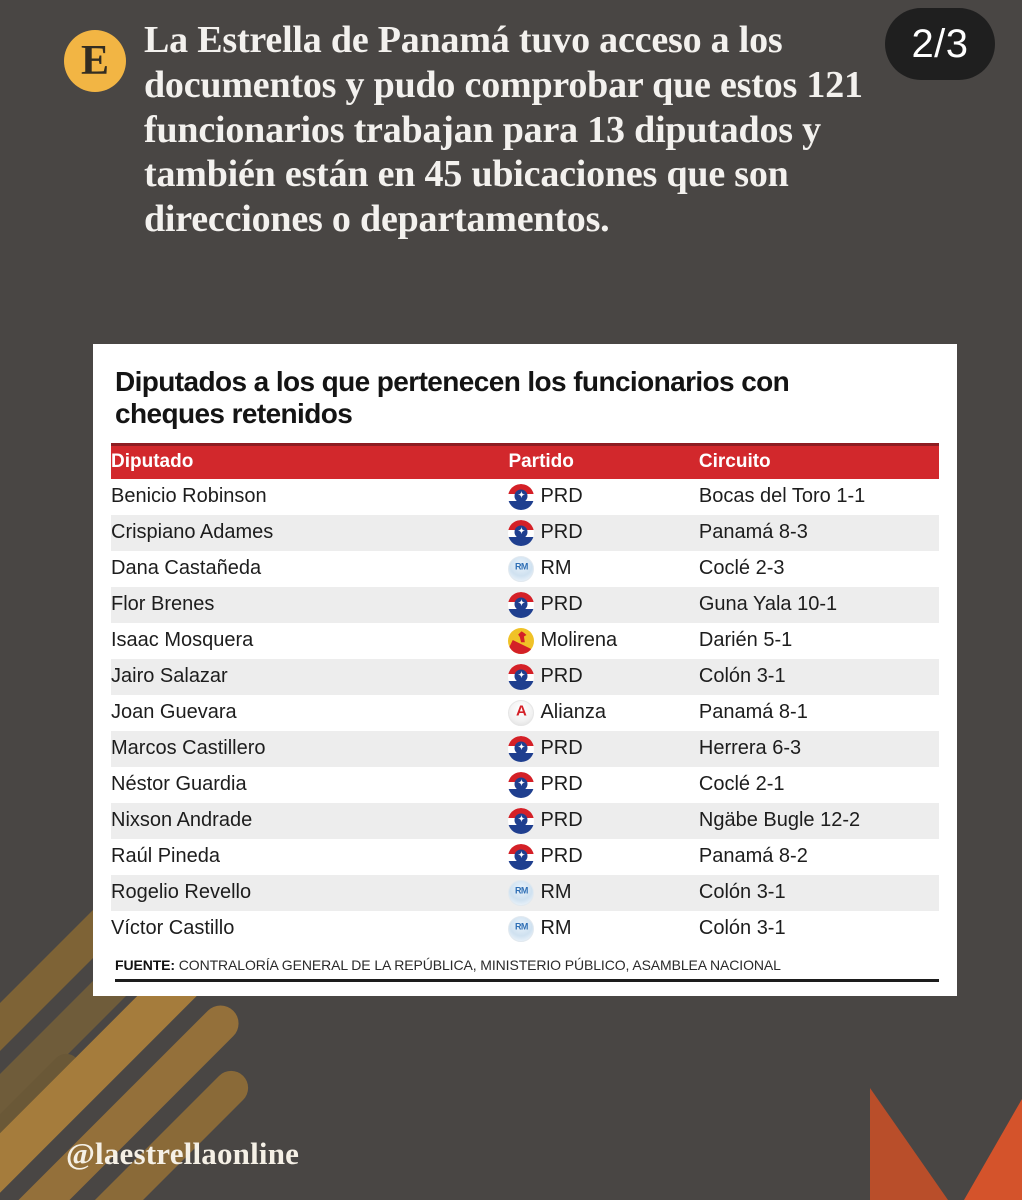 This screenshot has width=1022, height=1200. I want to click on logo-emblem: A, so click(521, 711).